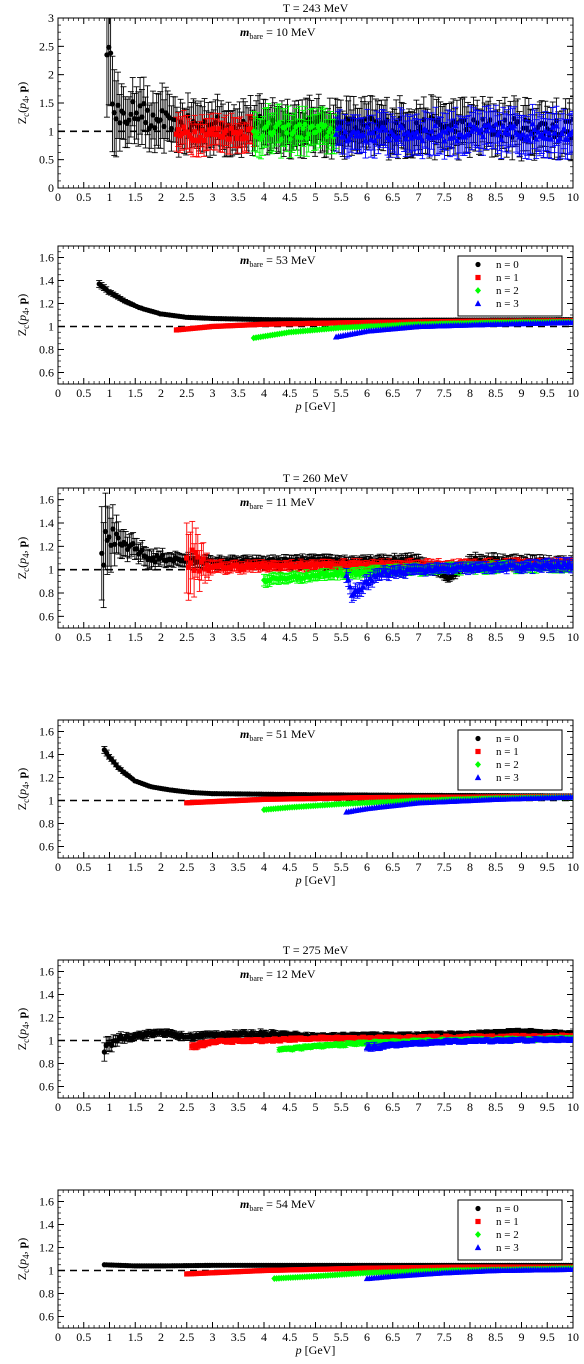  Describe the element at coordinates (507, 278) in the screenshot. I see `legend-label-n1: n = 1` at that location.